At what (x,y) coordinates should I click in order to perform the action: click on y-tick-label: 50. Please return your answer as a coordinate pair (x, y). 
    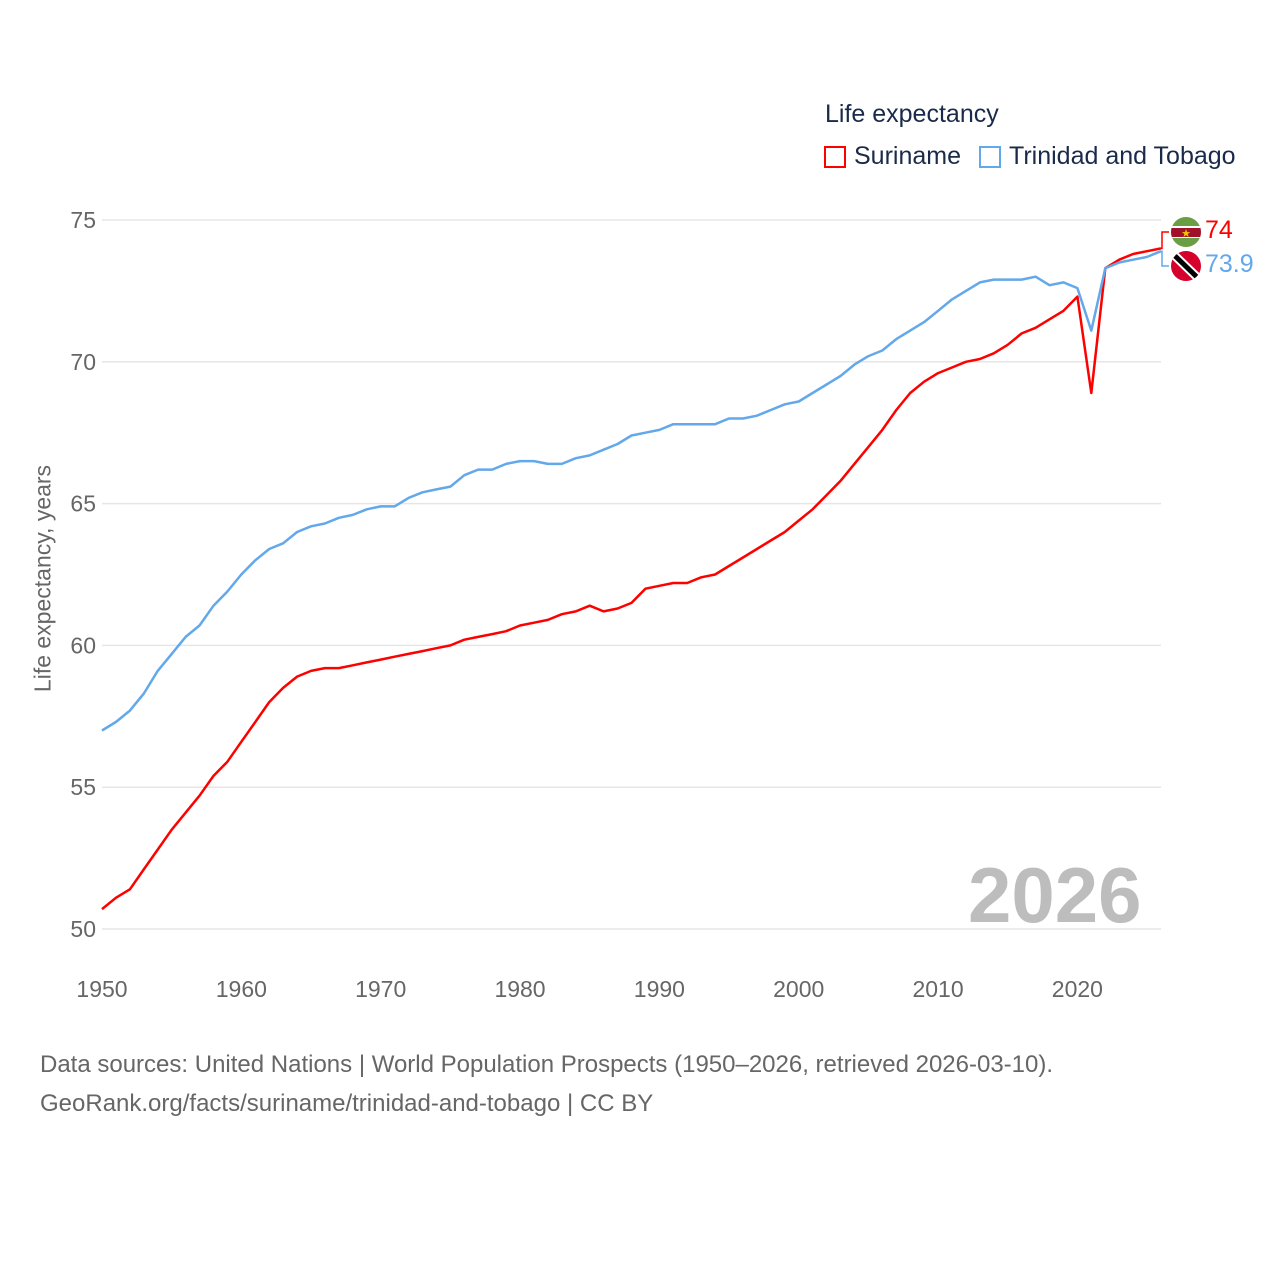
    Looking at the image, I should click on (83, 929).